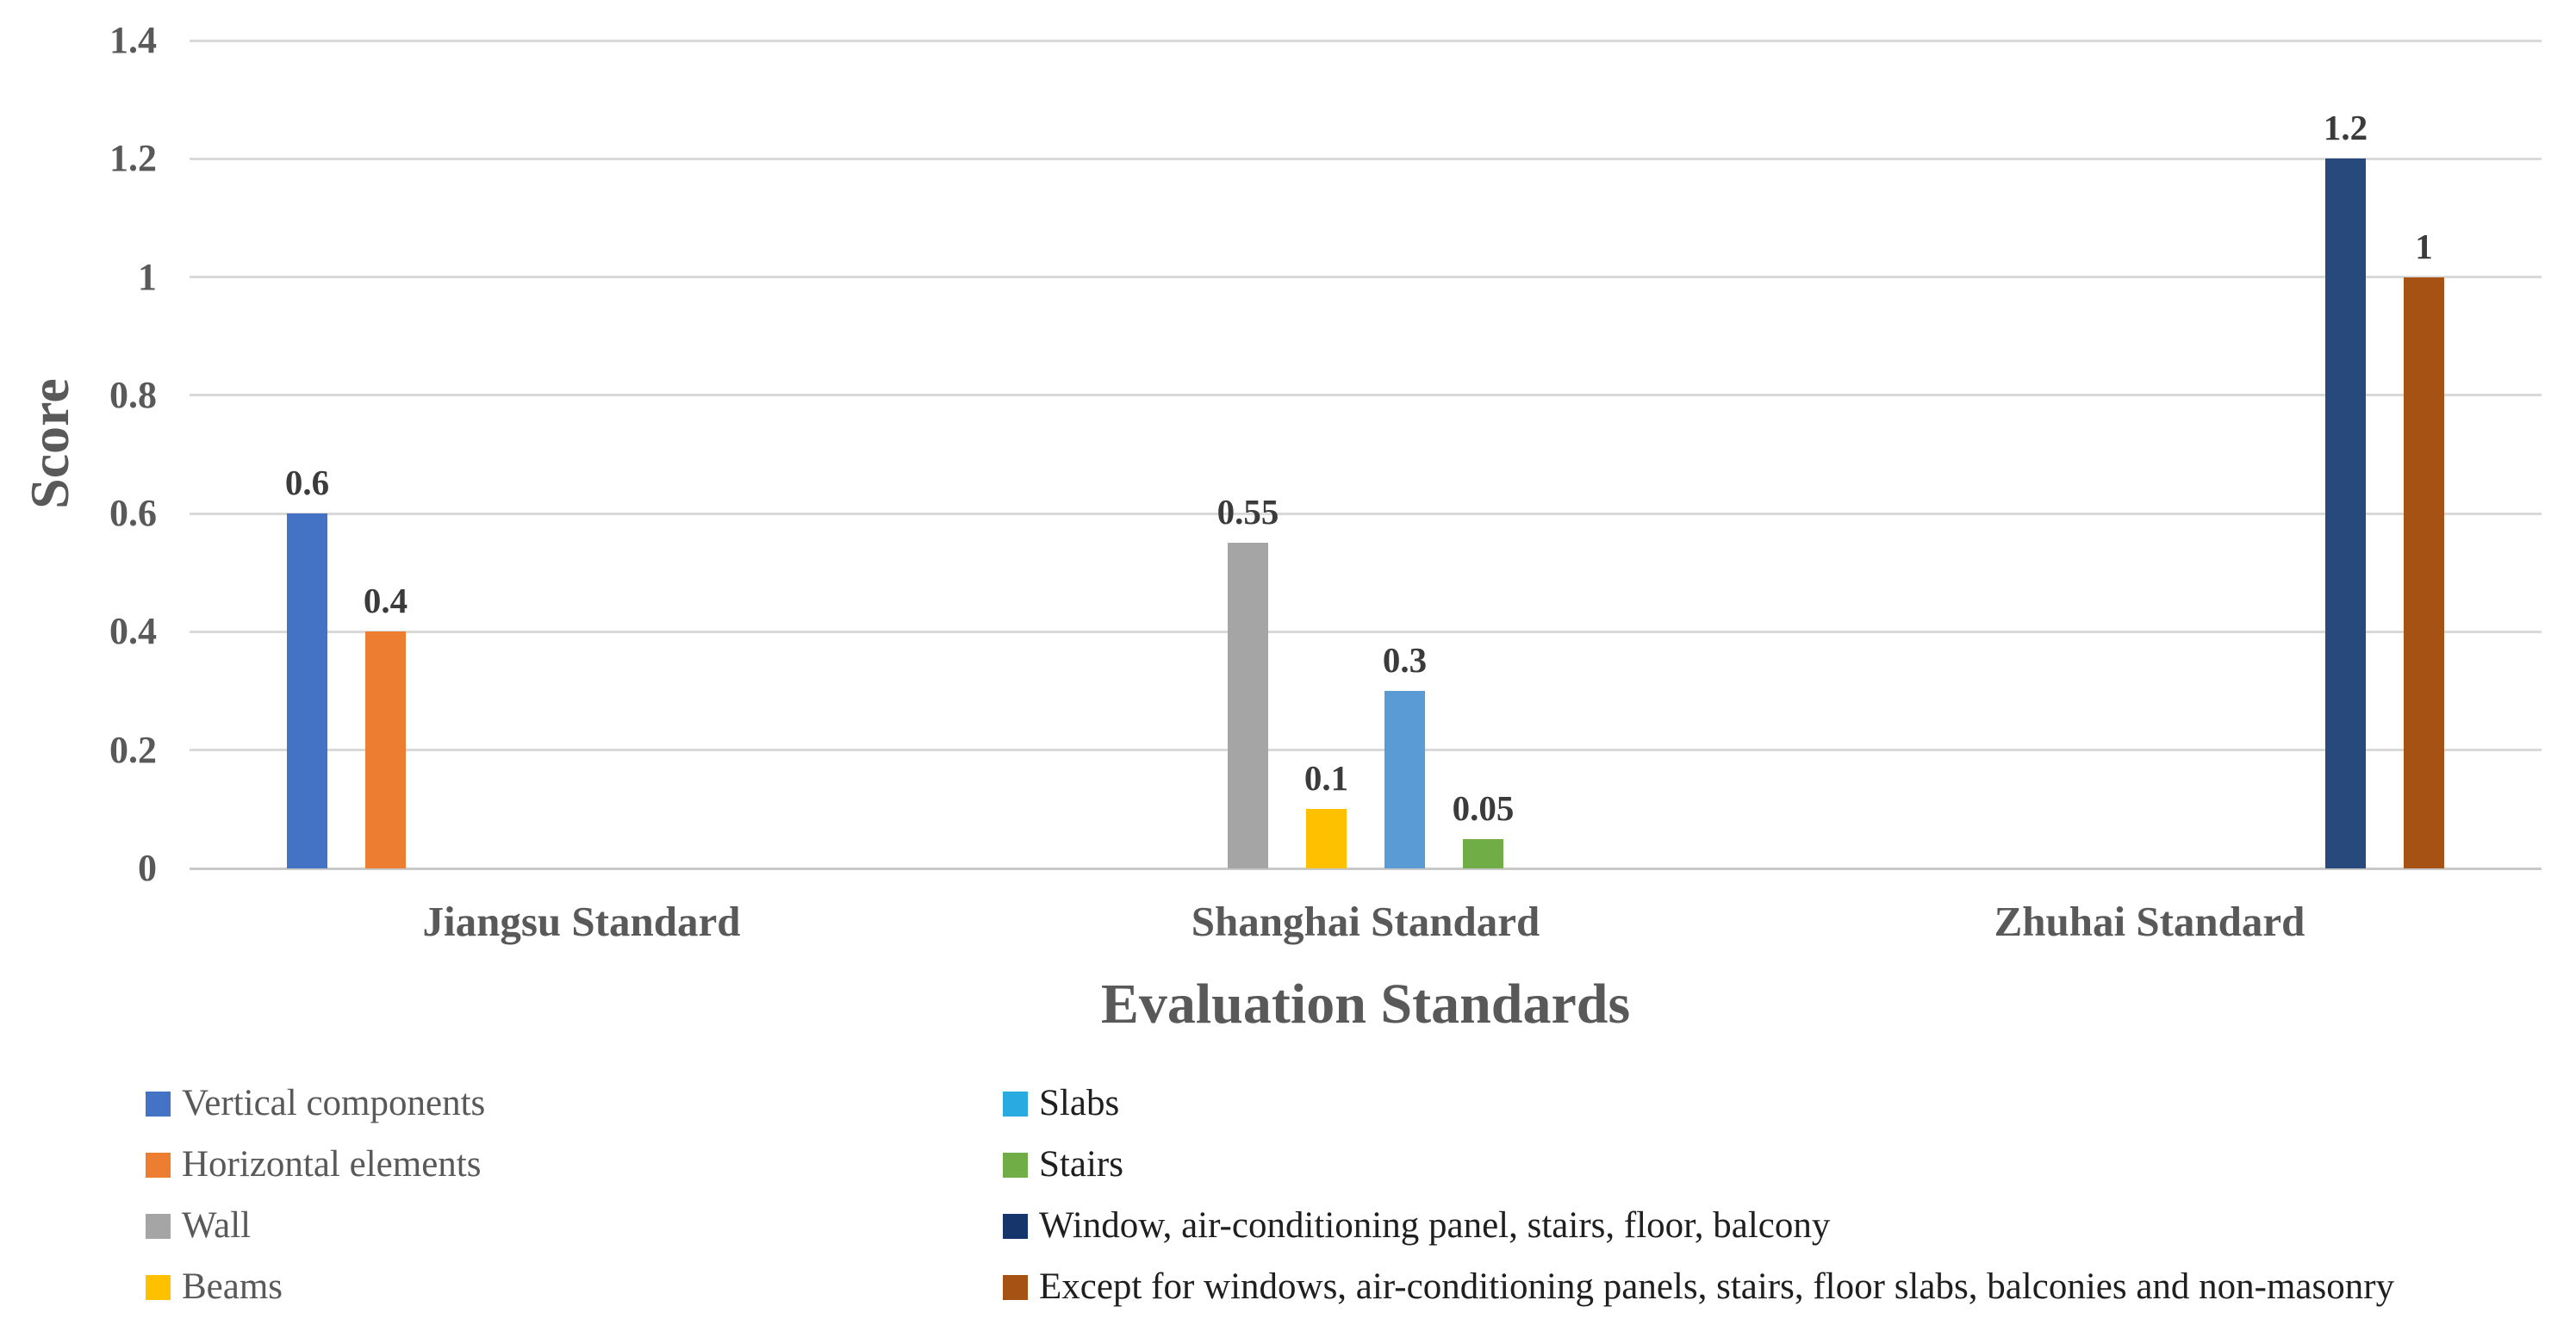  I want to click on bar-value-label: 0.6, so click(307, 483).